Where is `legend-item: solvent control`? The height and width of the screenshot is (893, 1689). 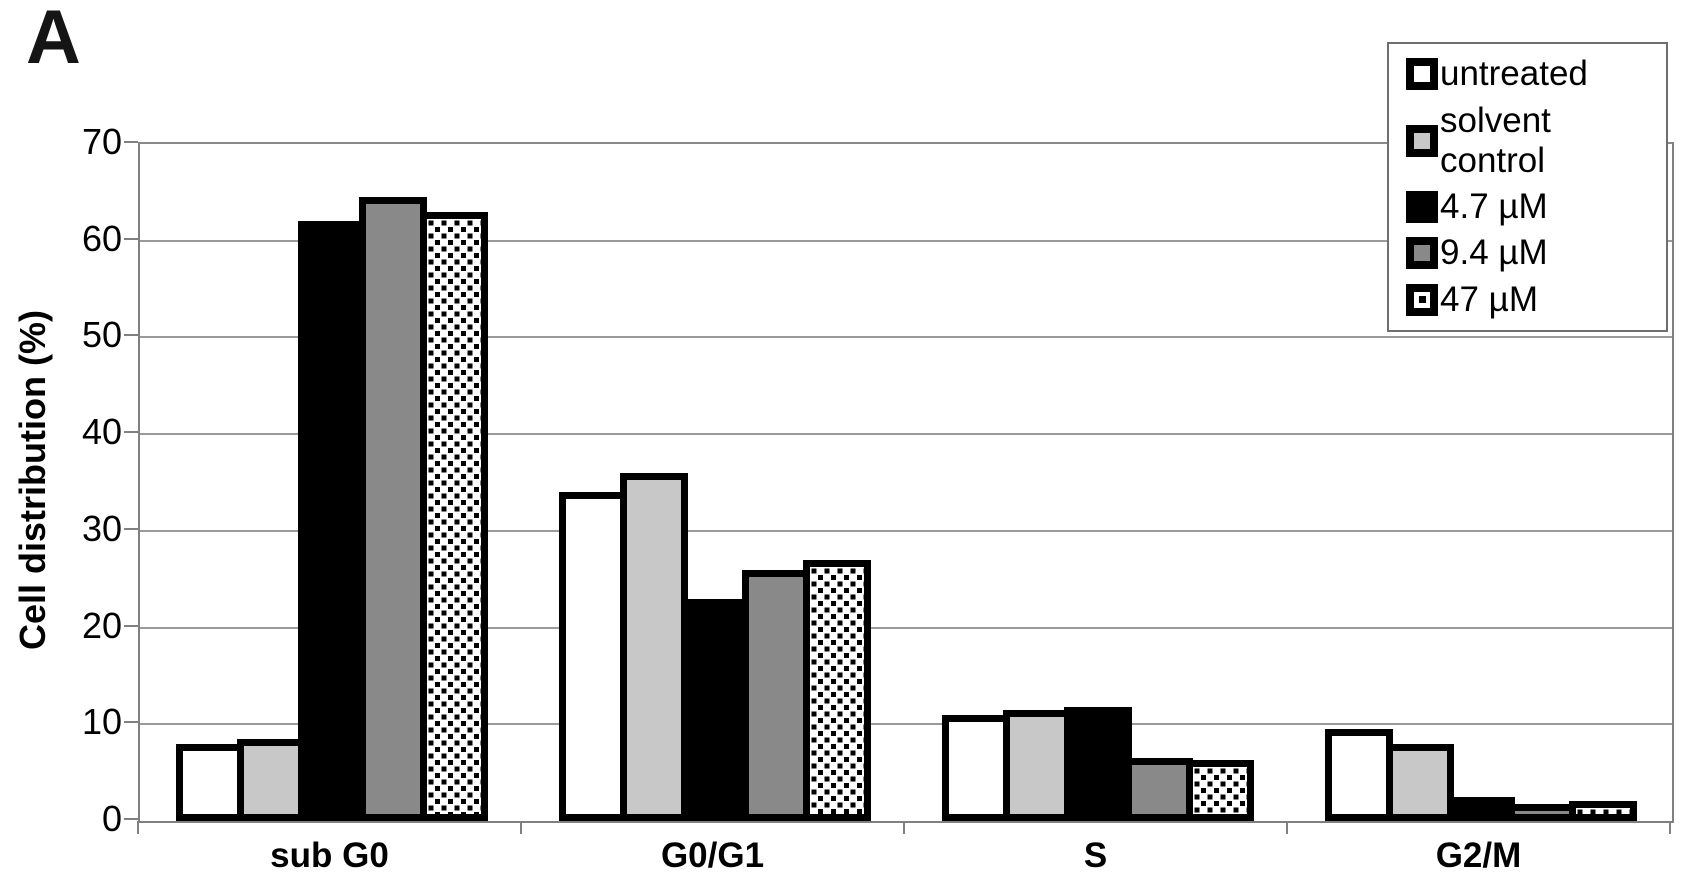
legend-item: solvent control is located at coordinates (1534, 141).